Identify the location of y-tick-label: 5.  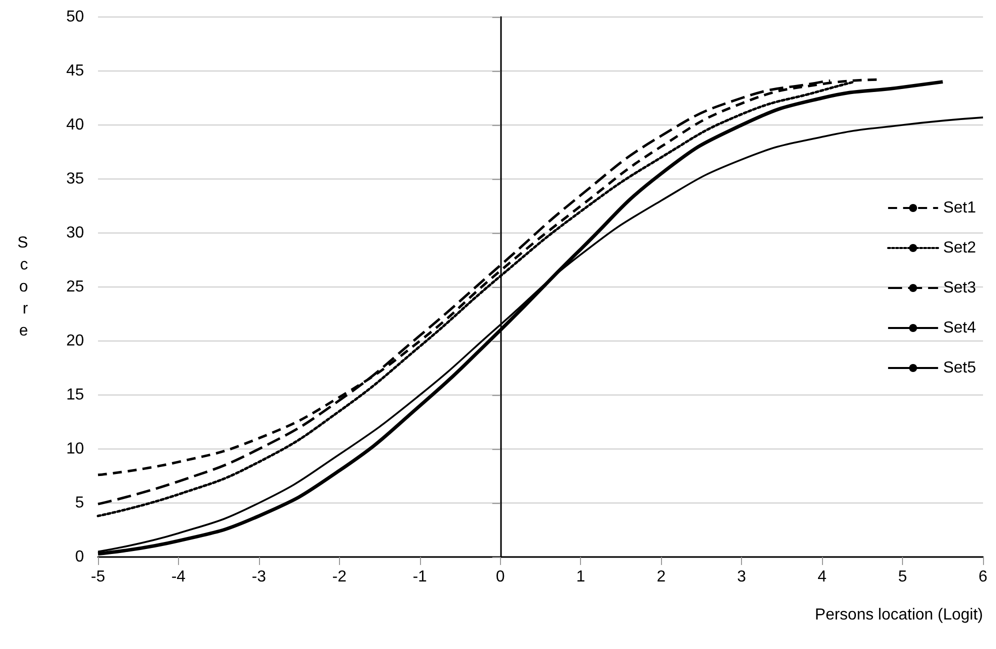
(79, 503).